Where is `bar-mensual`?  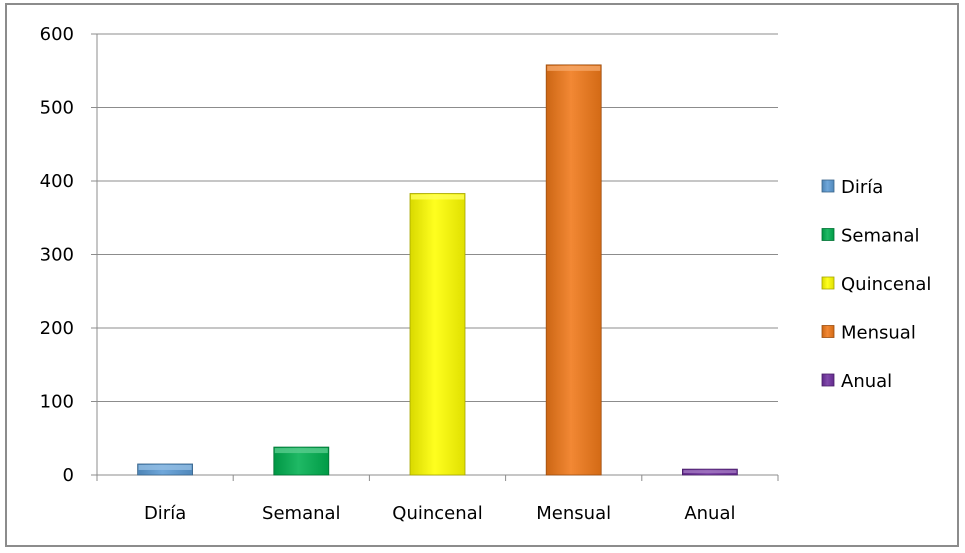
bar-mensual is located at coordinates (573, 270).